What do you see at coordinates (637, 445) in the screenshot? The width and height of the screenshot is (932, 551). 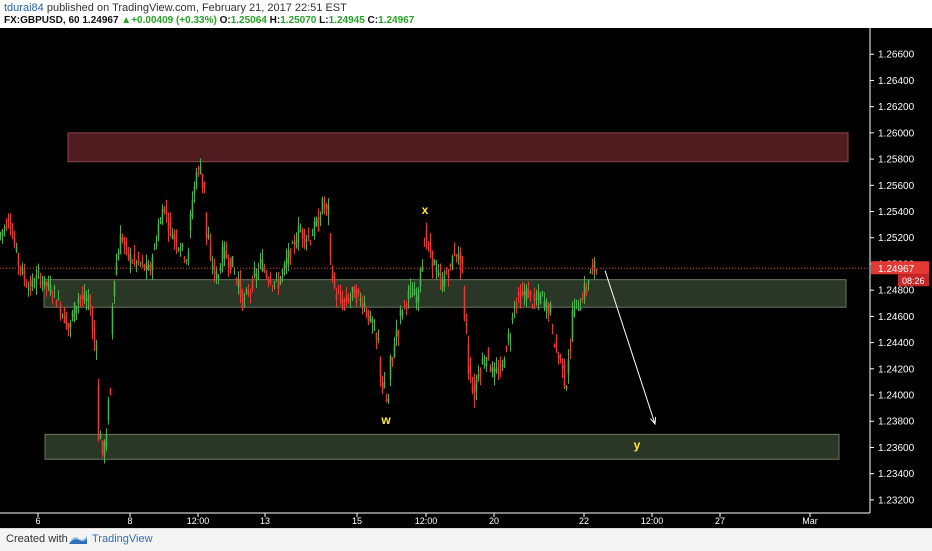 I see `wave-label-y: y` at bounding box center [637, 445].